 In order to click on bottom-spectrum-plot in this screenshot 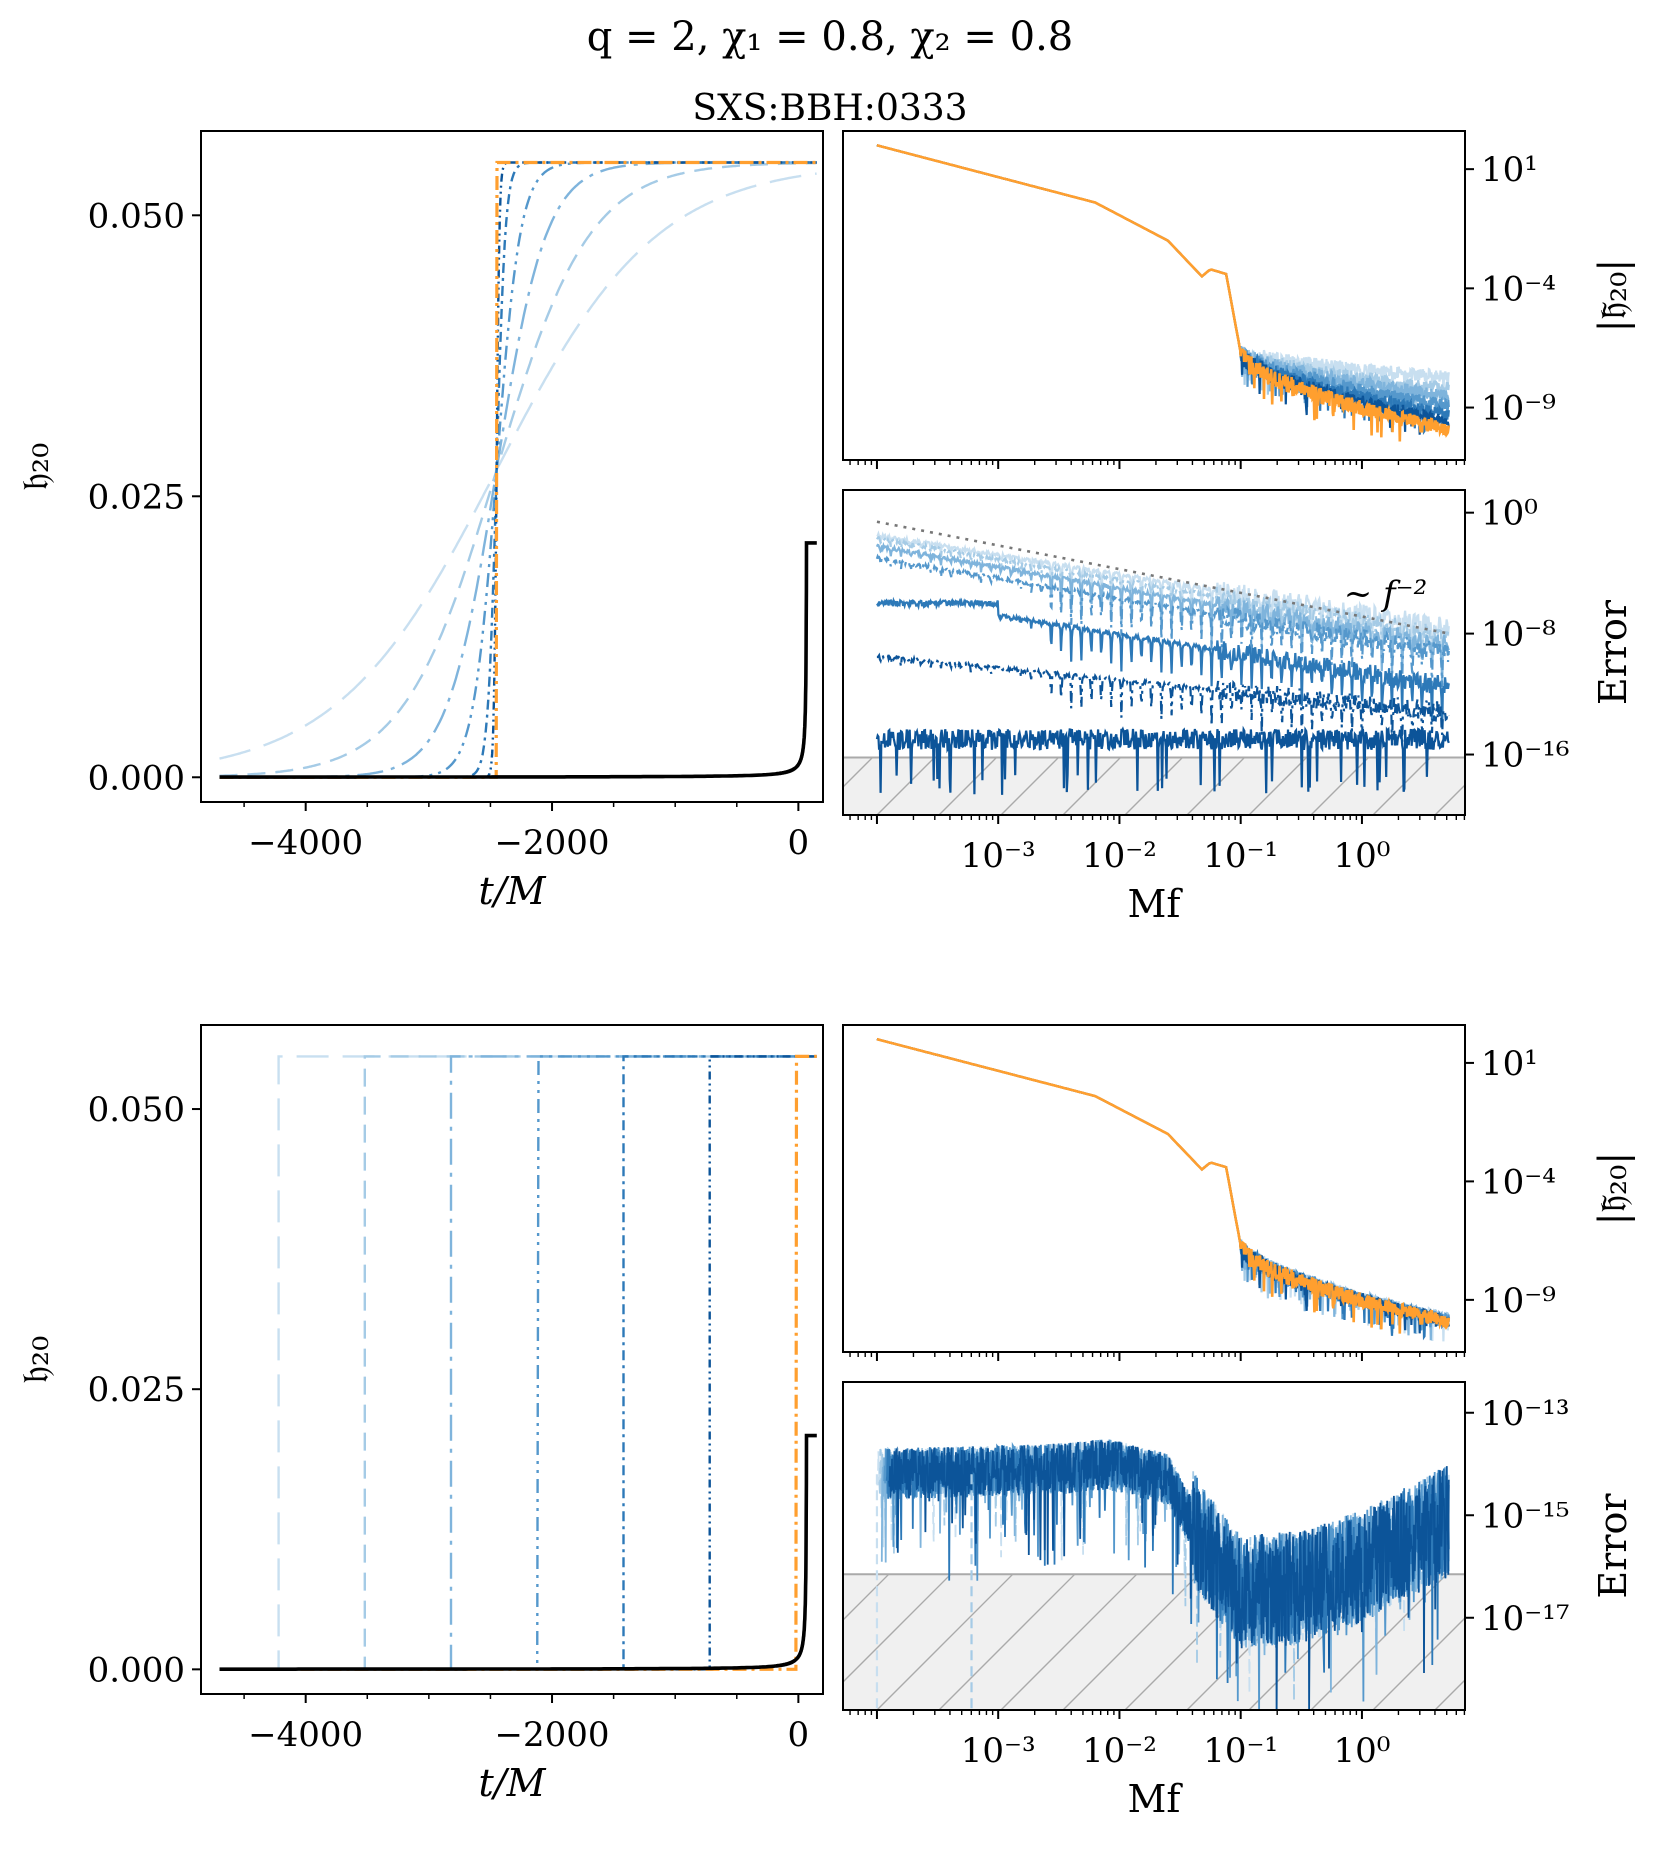, I will do `click(1163, 1189)`.